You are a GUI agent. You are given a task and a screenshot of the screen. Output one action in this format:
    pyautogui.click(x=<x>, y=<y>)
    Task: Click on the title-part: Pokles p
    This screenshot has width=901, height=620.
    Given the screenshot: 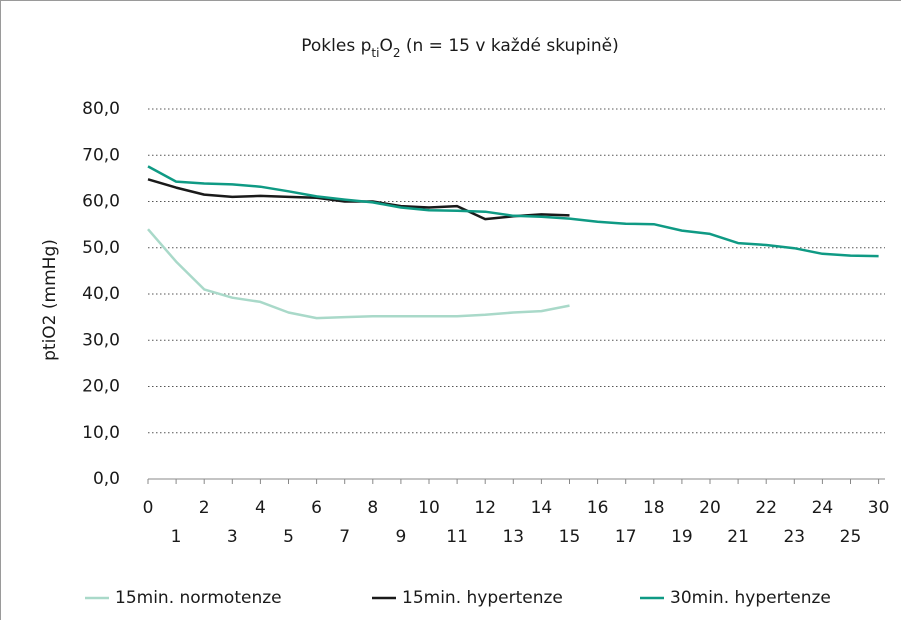 What is the action you would take?
    pyautogui.click(x=336, y=46)
    